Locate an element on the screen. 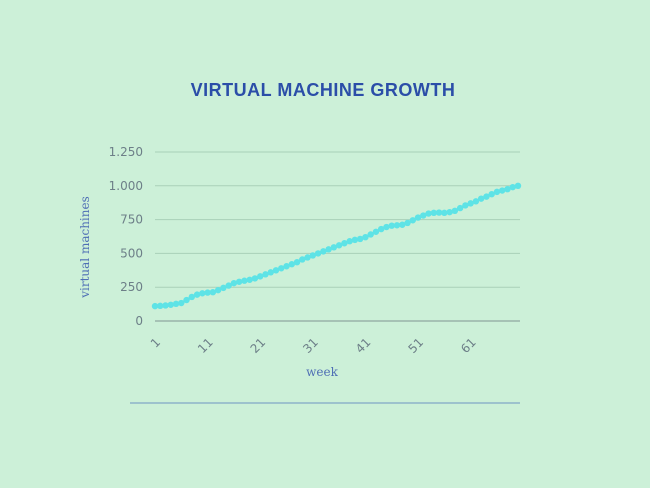 The image size is (650, 488). y-tick-label: 500 is located at coordinates (131, 253).